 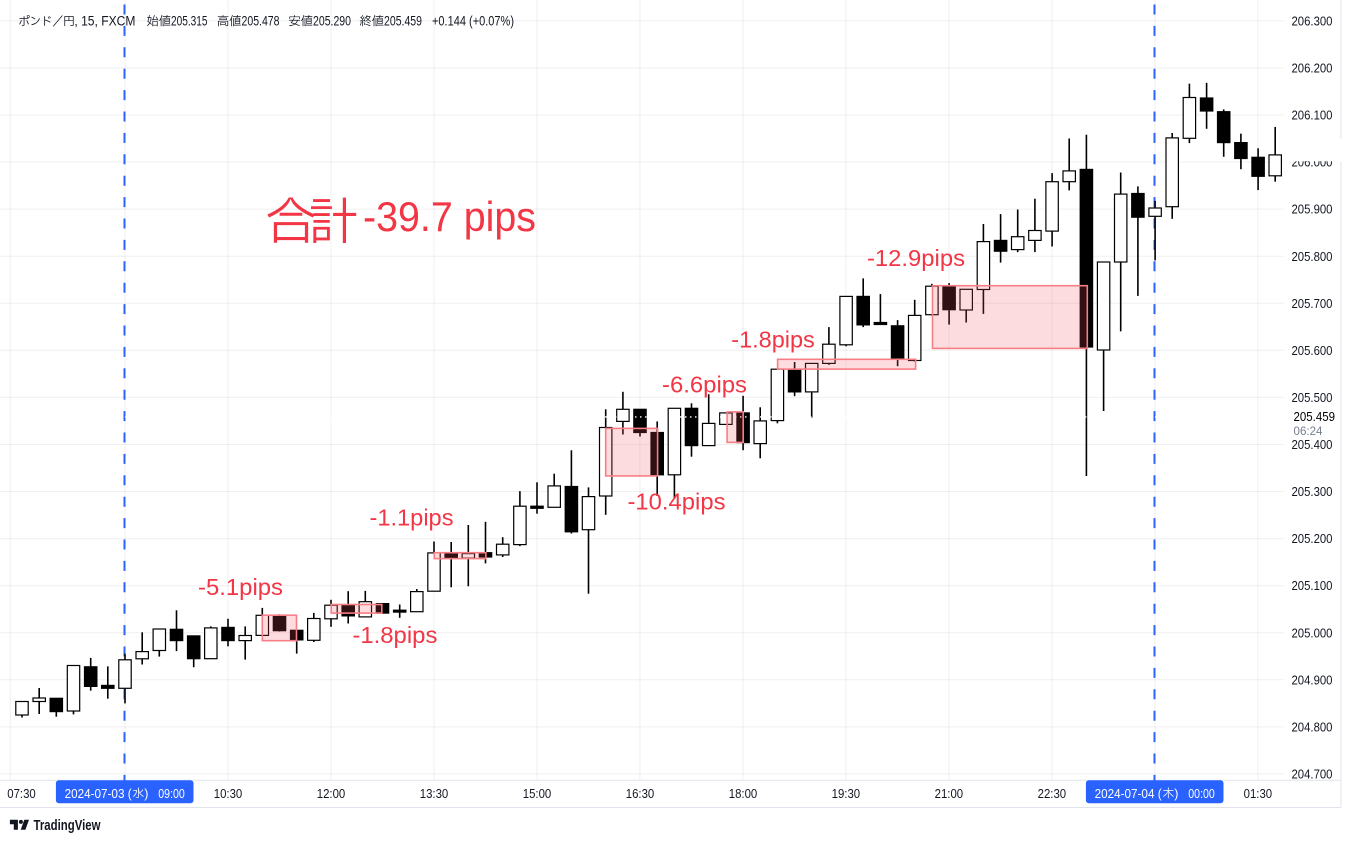 I want to click on svg-text: , 15, FXCM, so click(x=104, y=20).